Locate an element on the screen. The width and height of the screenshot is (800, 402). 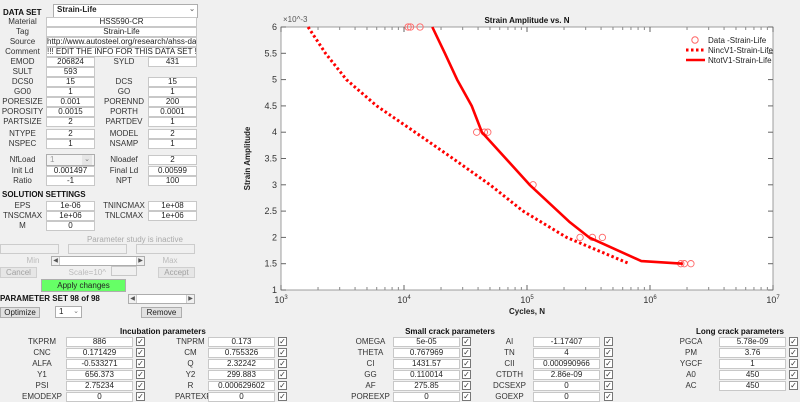
omega-checkbox: ✓ is located at coordinates (466, 341).